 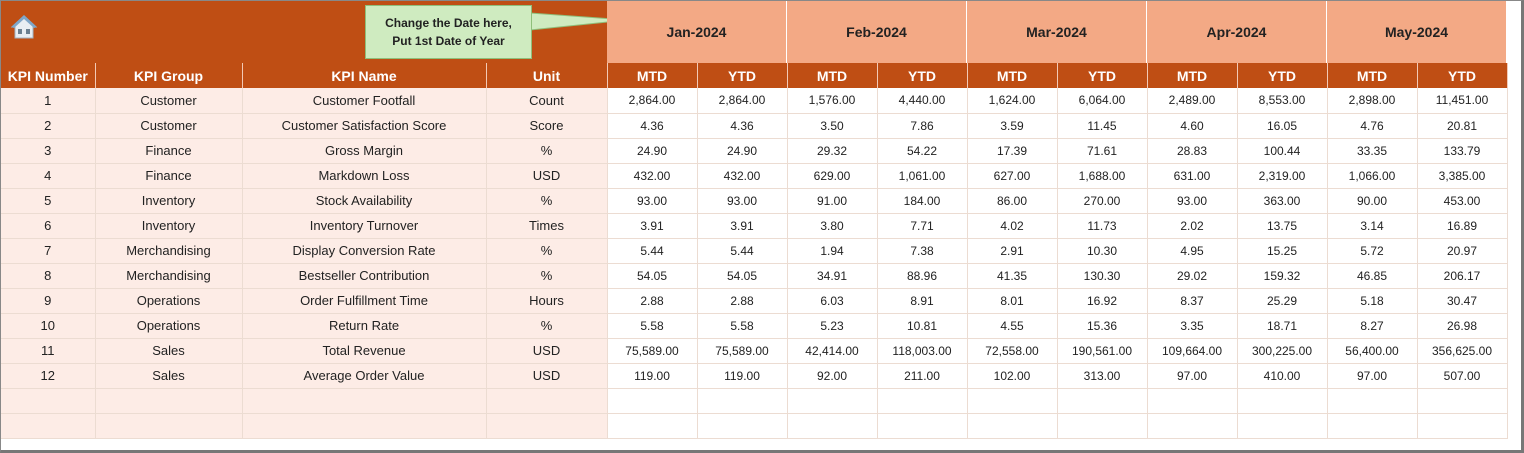 I want to click on month-header: Feb-2024, so click(x=877, y=32).